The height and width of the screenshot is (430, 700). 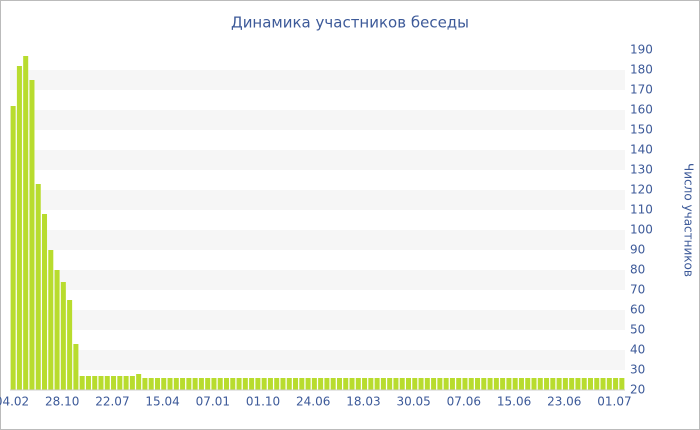 I want to click on x-tick-label: 23.06, so click(x=564, y=402).